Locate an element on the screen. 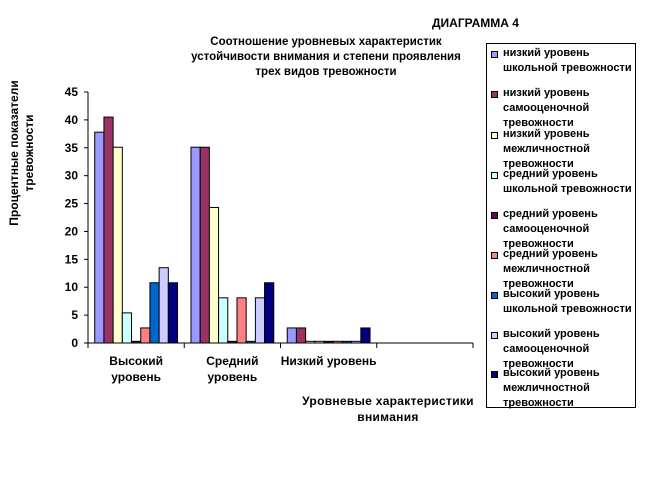 Image resolution: width=649 pixels, height=493 pixels. chart-title-line: Соотношение уровневых характеристик is located at coordinates (326, 42).